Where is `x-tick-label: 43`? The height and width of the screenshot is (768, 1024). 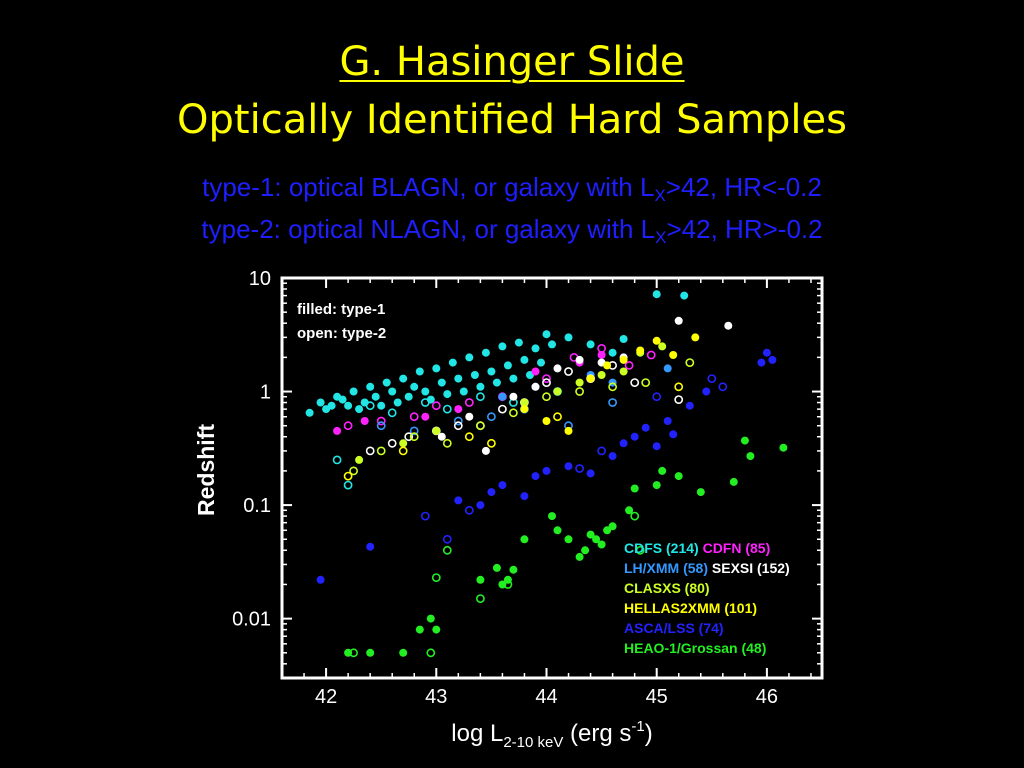
x-tick-label: 43 is located at coordinates (436, 697).